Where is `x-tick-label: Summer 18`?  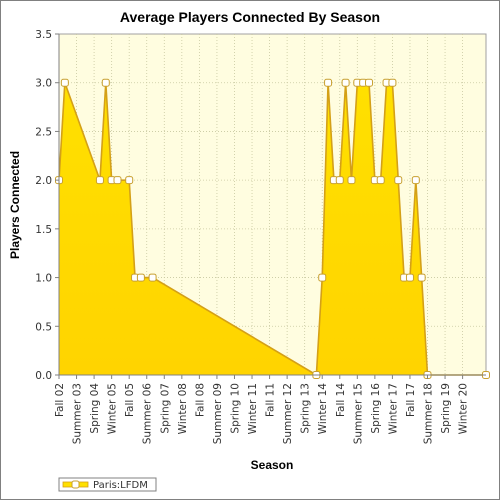 x-tick-label: Summer 18 is located at coordinates (429, 413).